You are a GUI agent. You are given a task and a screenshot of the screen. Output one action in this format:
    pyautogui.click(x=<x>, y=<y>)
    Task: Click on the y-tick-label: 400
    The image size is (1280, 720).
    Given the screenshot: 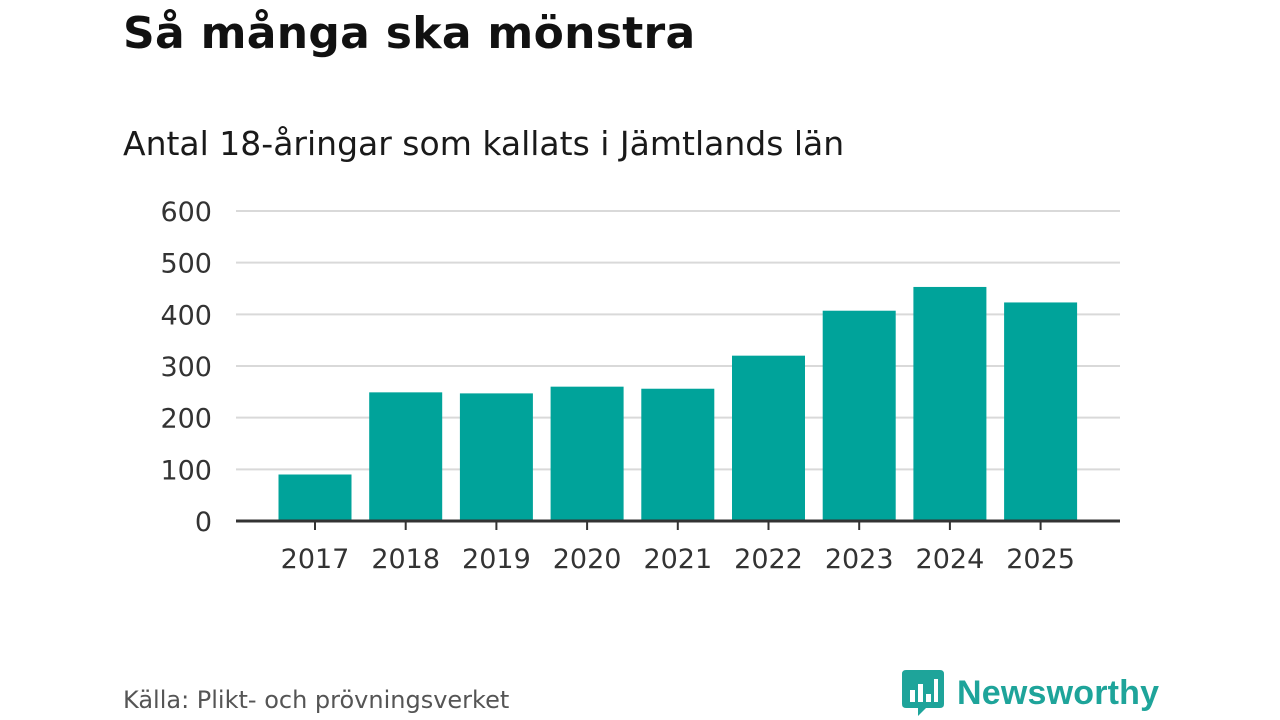 What is the action you would take?
    pyautogui.click(x=186, y=315)
    